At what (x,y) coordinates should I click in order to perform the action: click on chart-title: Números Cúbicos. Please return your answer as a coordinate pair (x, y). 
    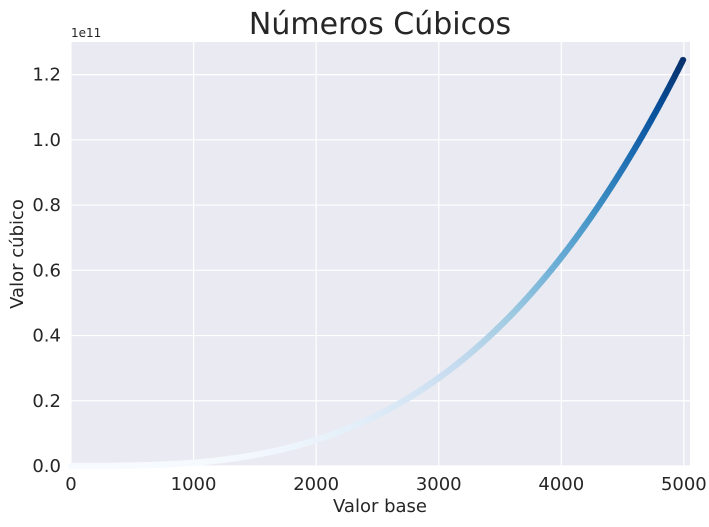
    Looking at the image, I should click on (380, 24).